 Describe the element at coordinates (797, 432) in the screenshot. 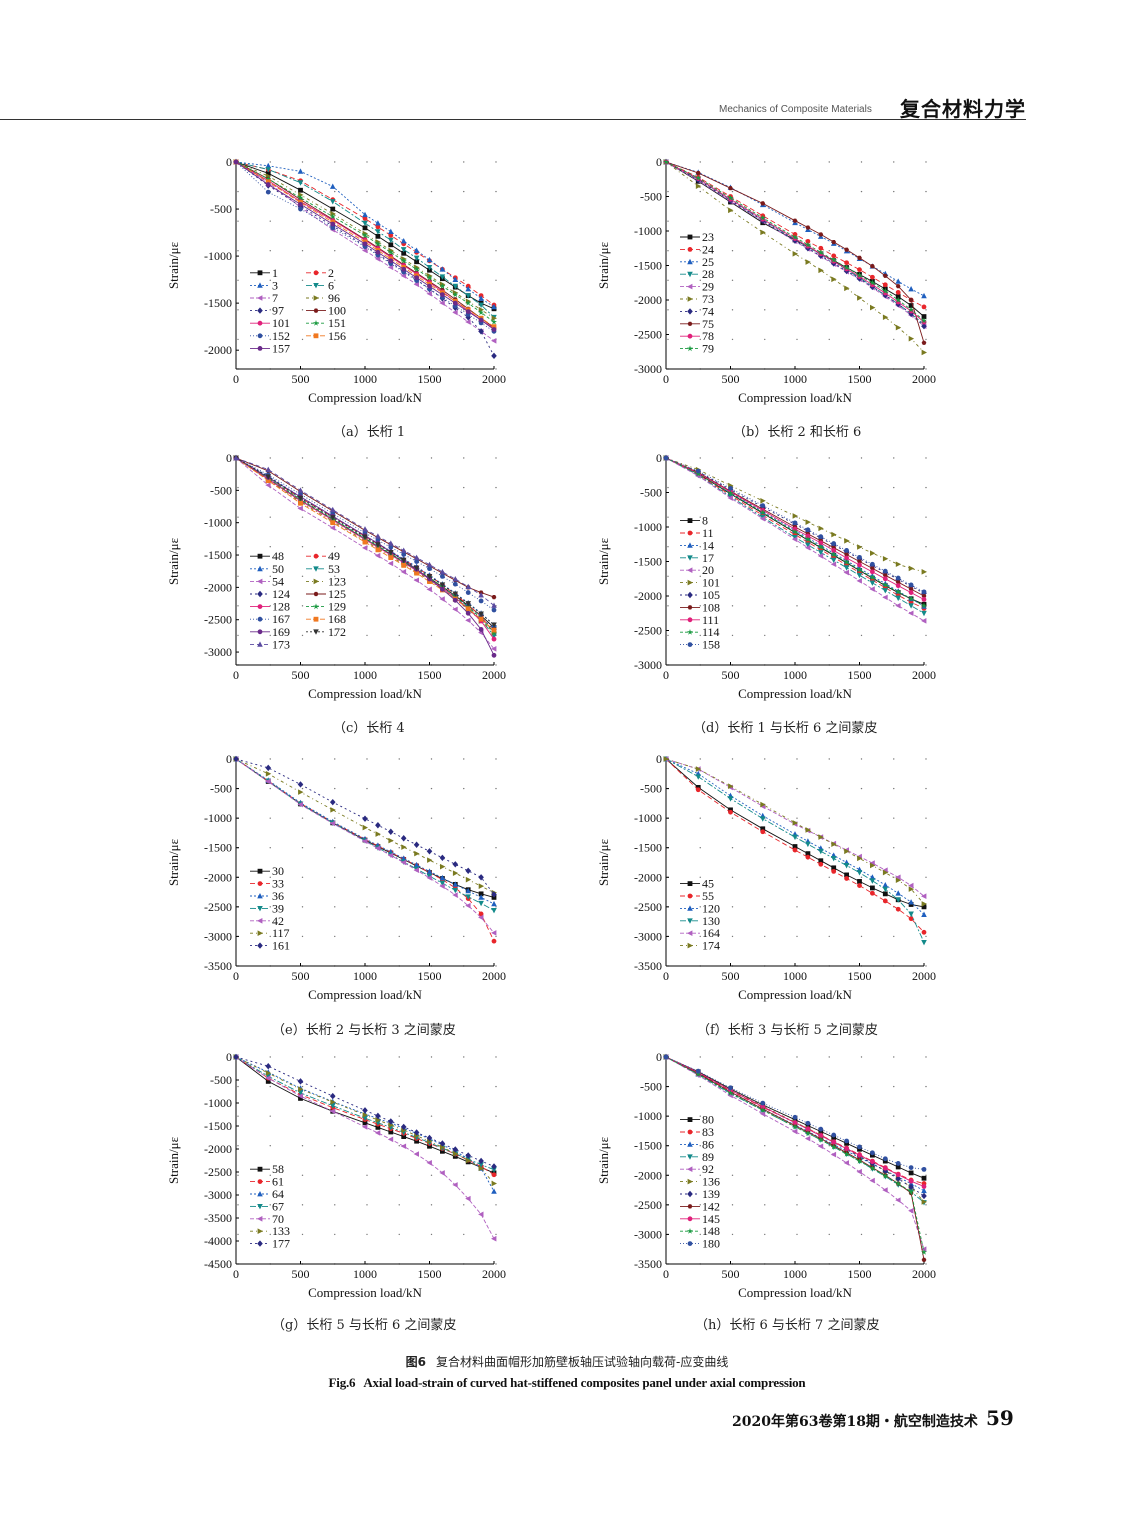

I see `caption-b: （b）长桁 2 和长桁 6` at that location.